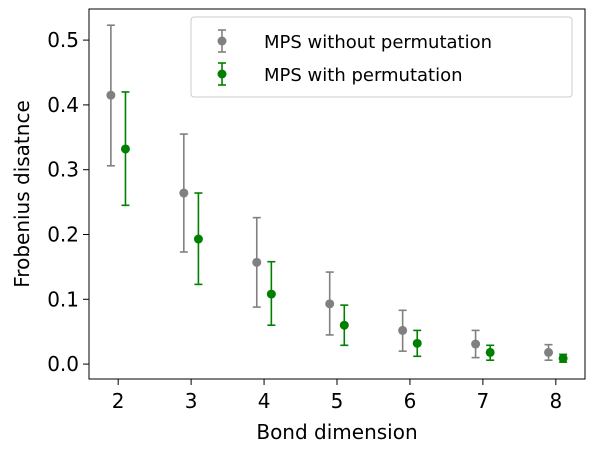  I want to click on x-axis-label: Bond dimension, so click(336, 432).